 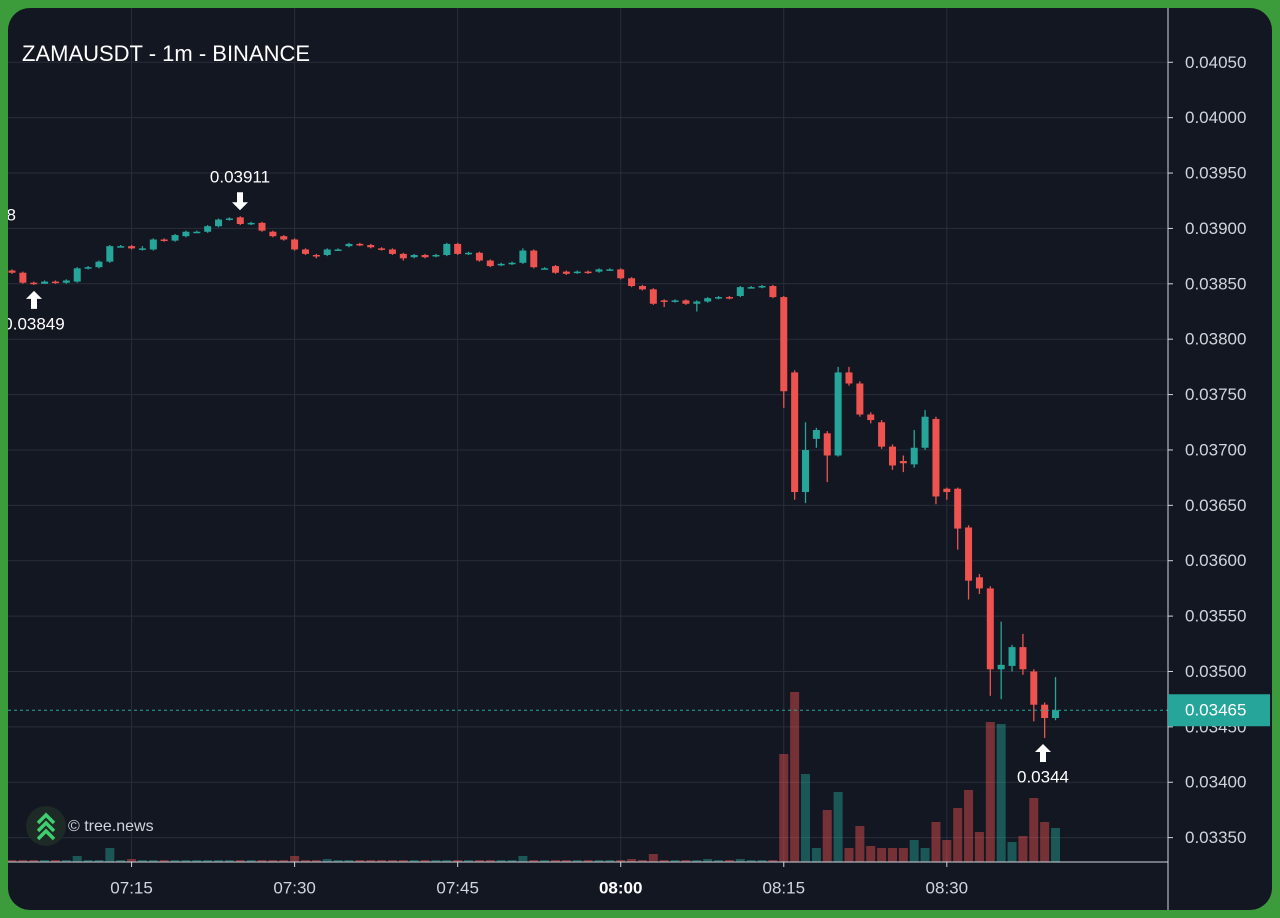 I want to click on y-tick-label: 0.03400, so click(x=1215, y=782).